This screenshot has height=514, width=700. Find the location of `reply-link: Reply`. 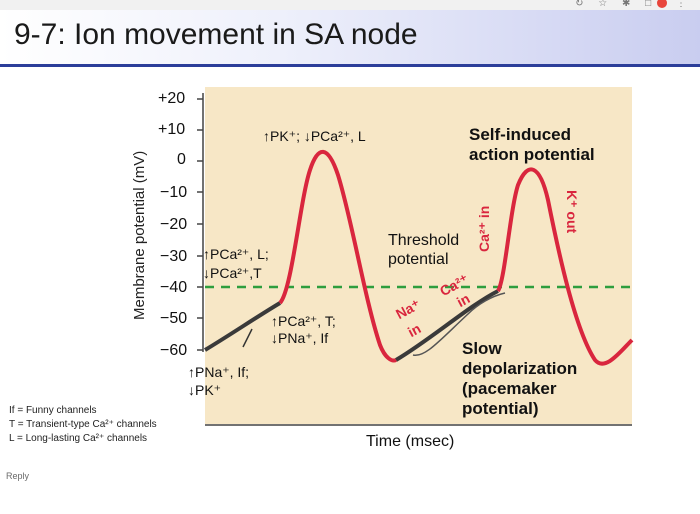

reply-link: Reply is located at coordinates (18, 476).